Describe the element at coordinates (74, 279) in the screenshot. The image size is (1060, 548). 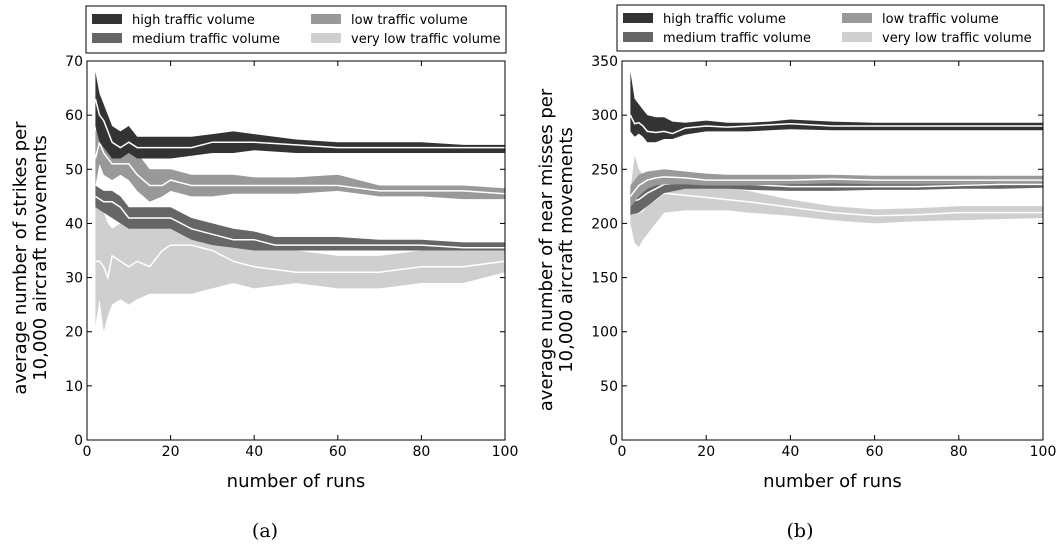
I see `y-tick-label: 30` at that location.